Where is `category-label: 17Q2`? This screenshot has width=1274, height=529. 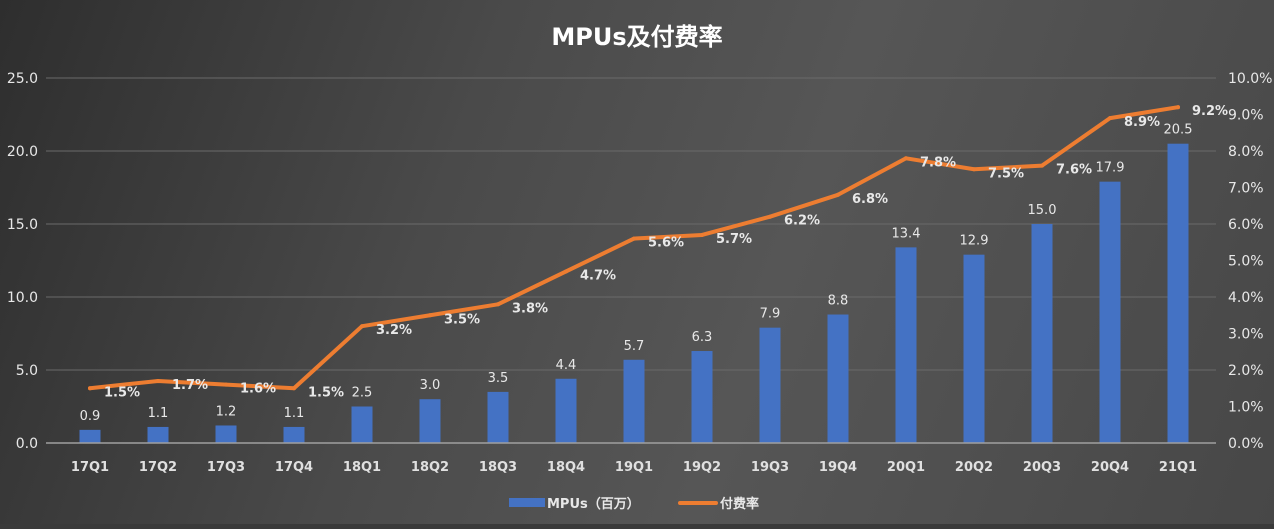 category-label: 17Q2 is located at coordinates (158, 467).